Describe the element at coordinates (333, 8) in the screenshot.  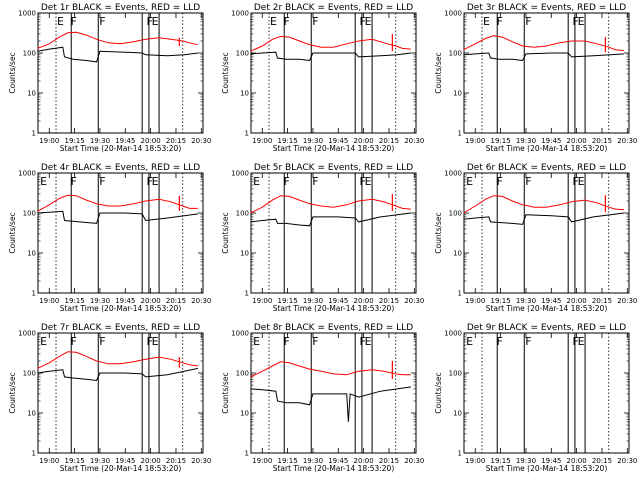
I see `panel-title: Det 2r BLACK = Events, RED = LLD` at that location.